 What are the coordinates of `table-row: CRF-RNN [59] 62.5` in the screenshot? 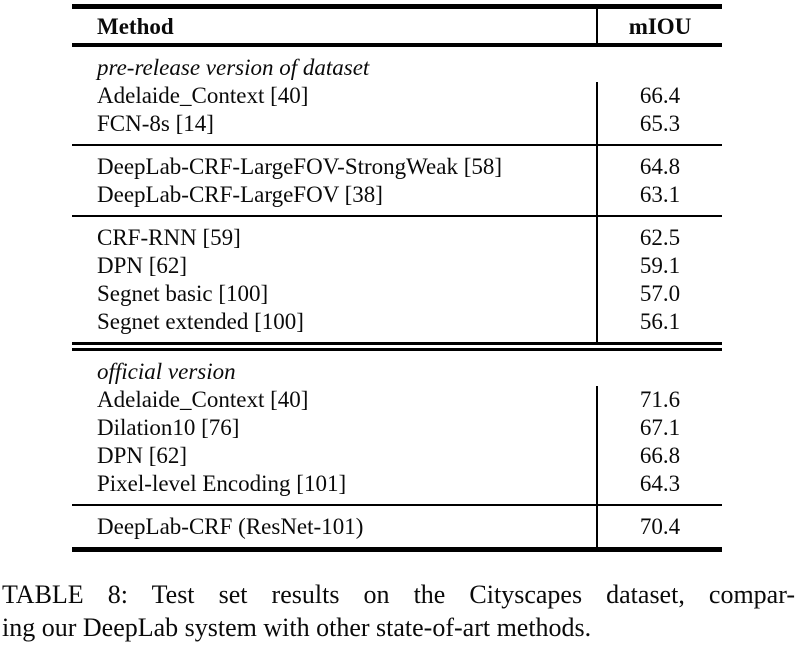 It's located at (397, 234).